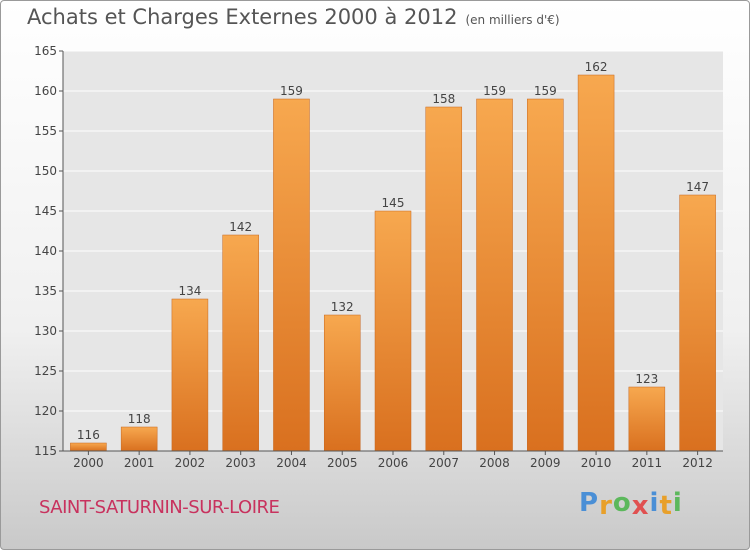 This screenshot has height=550, width=750. Describe the element at coordinates (443, 463) in the screenshot. I see `x-tick-label: 2007` at that location.